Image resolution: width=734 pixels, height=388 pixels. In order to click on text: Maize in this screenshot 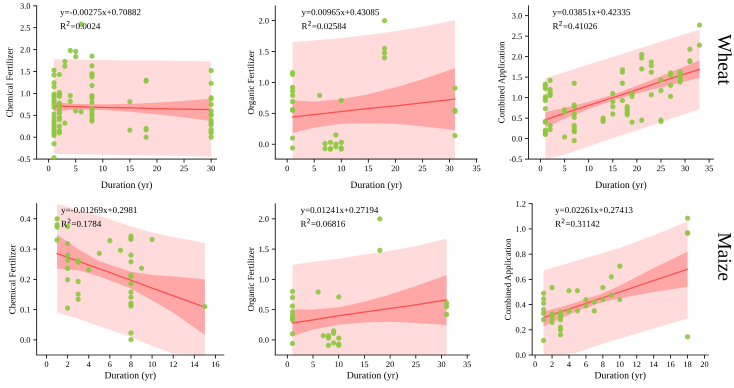, I will do `click(725, 256)`.